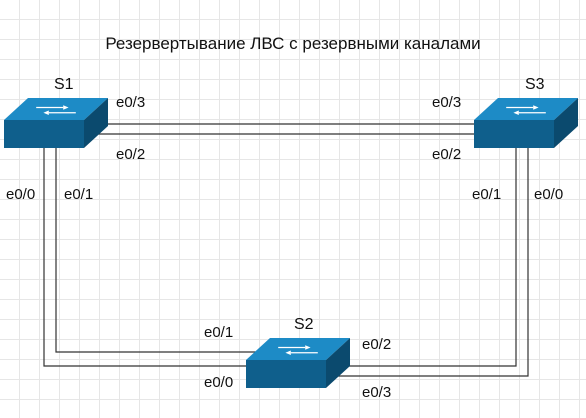 Image resolution: width=586 pixels, height=418 pixels. Describe the element at coordinates (79, 194) in the screenshot. I see `port-label-s1-e01: e0/1` at that location.